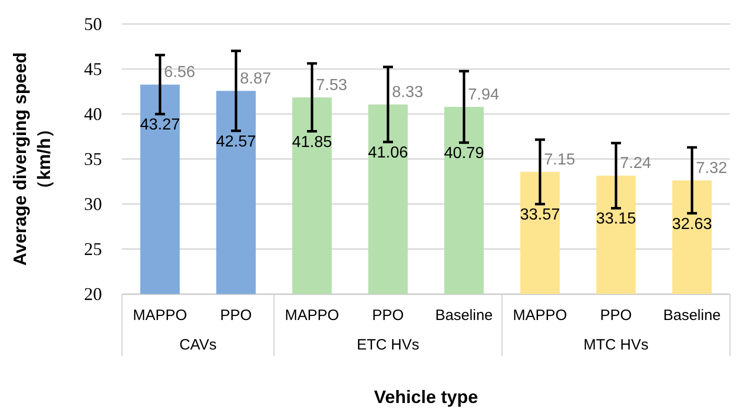  What do you see at coordinates (692, 224) in the screenshot?
I see `data-label: 32.63` at bounding box center [692, 224].